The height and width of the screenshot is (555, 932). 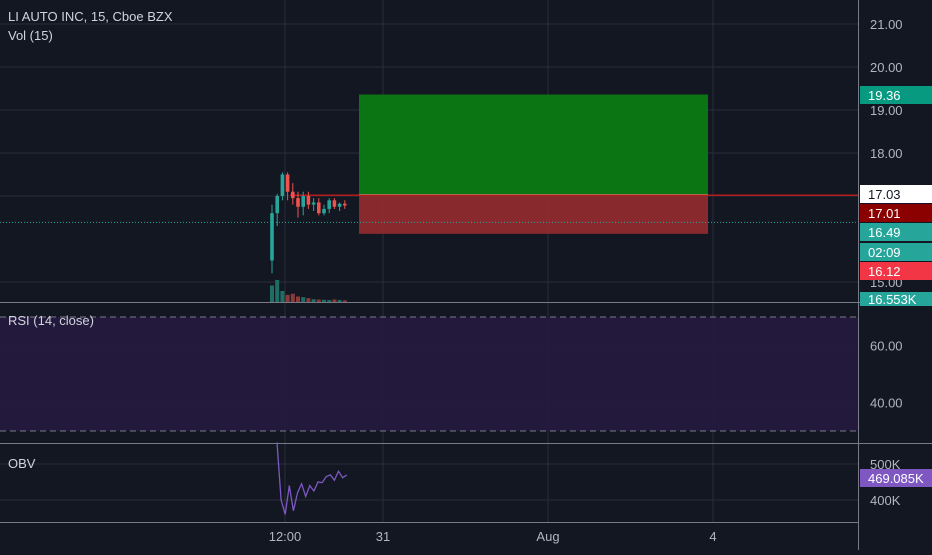 I want to click on stop-price-badge-text: 16.12, so click(x=884, y=271).